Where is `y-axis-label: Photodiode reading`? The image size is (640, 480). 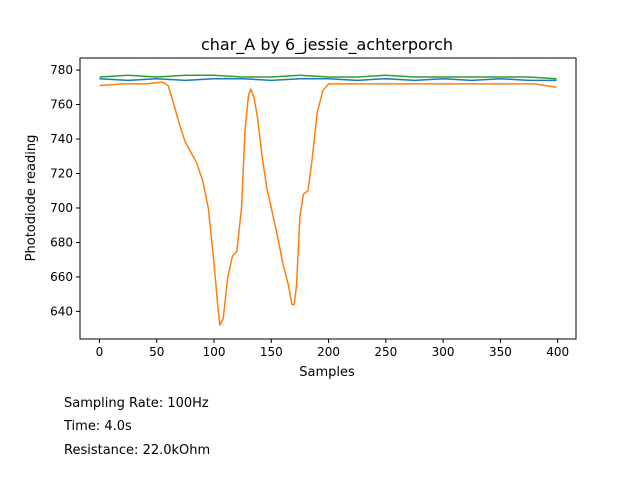
y-axis-label: Photodiode reading is located at coordinates (31, 198).